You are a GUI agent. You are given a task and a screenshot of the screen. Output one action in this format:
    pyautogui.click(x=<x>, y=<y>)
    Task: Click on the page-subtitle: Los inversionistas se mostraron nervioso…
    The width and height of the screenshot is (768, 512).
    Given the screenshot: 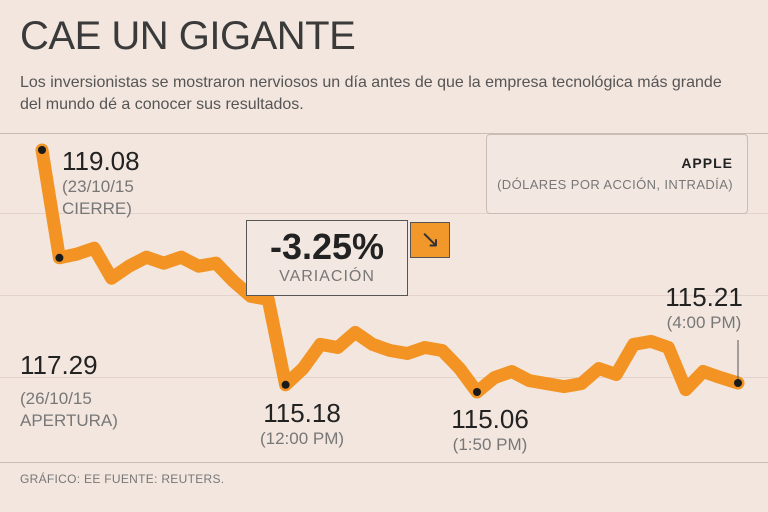 What is the action you would take?
    pyautogui.click(x=371, y=93)
    